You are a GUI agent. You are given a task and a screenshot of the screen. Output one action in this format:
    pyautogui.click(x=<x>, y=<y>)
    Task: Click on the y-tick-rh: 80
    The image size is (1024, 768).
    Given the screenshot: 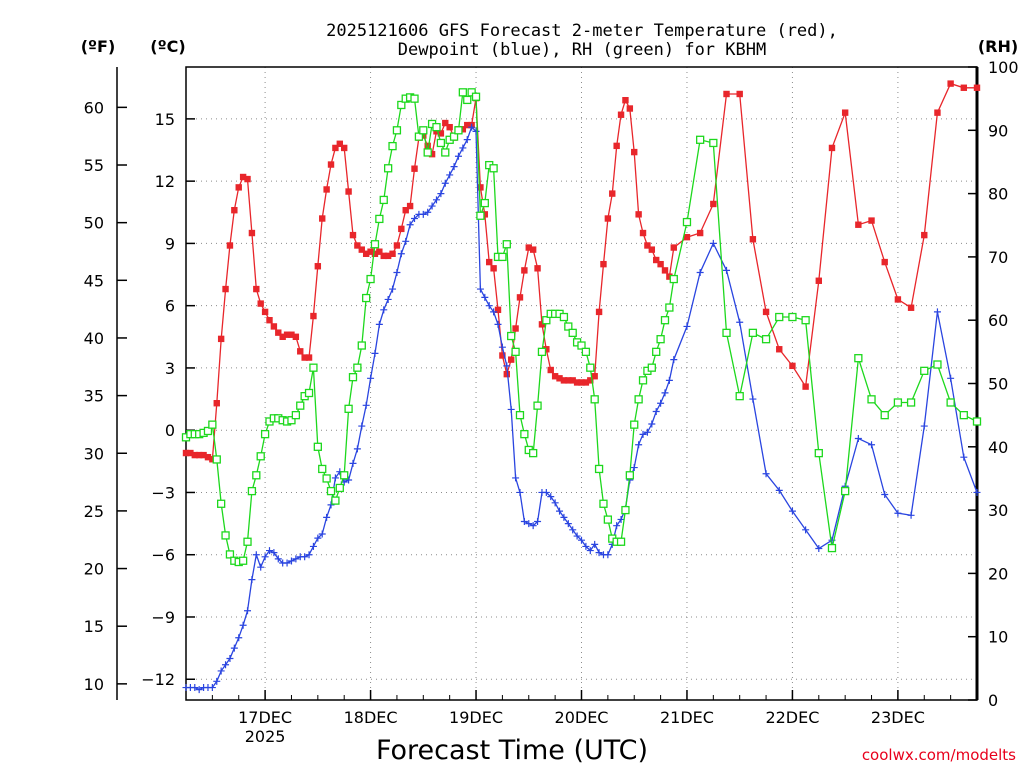 What is the action you would take?
    pyautogui.click(x=998, y=194)
    